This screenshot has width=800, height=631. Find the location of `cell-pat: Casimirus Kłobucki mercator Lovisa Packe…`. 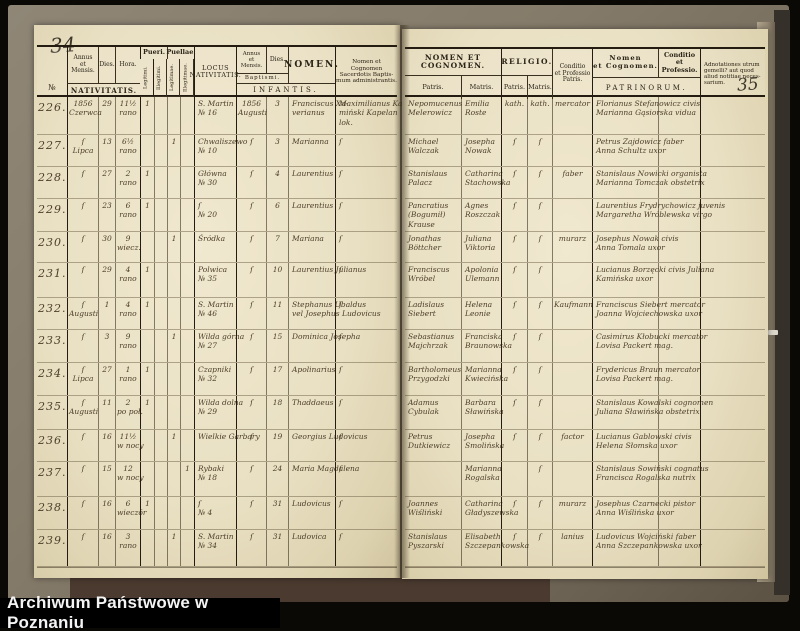

cell-pat: Casimirus Kłobucki mercator Lovisa Packe… is located at coordinates (649, 346).